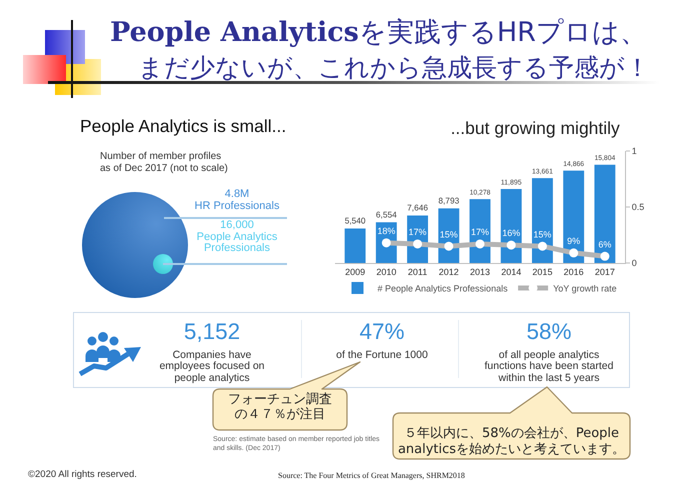 This screenshot has width=700, height=485. Describe the element at coordinates (449, 200) in the screenshot. I see `data-label: 8,793` at that location.